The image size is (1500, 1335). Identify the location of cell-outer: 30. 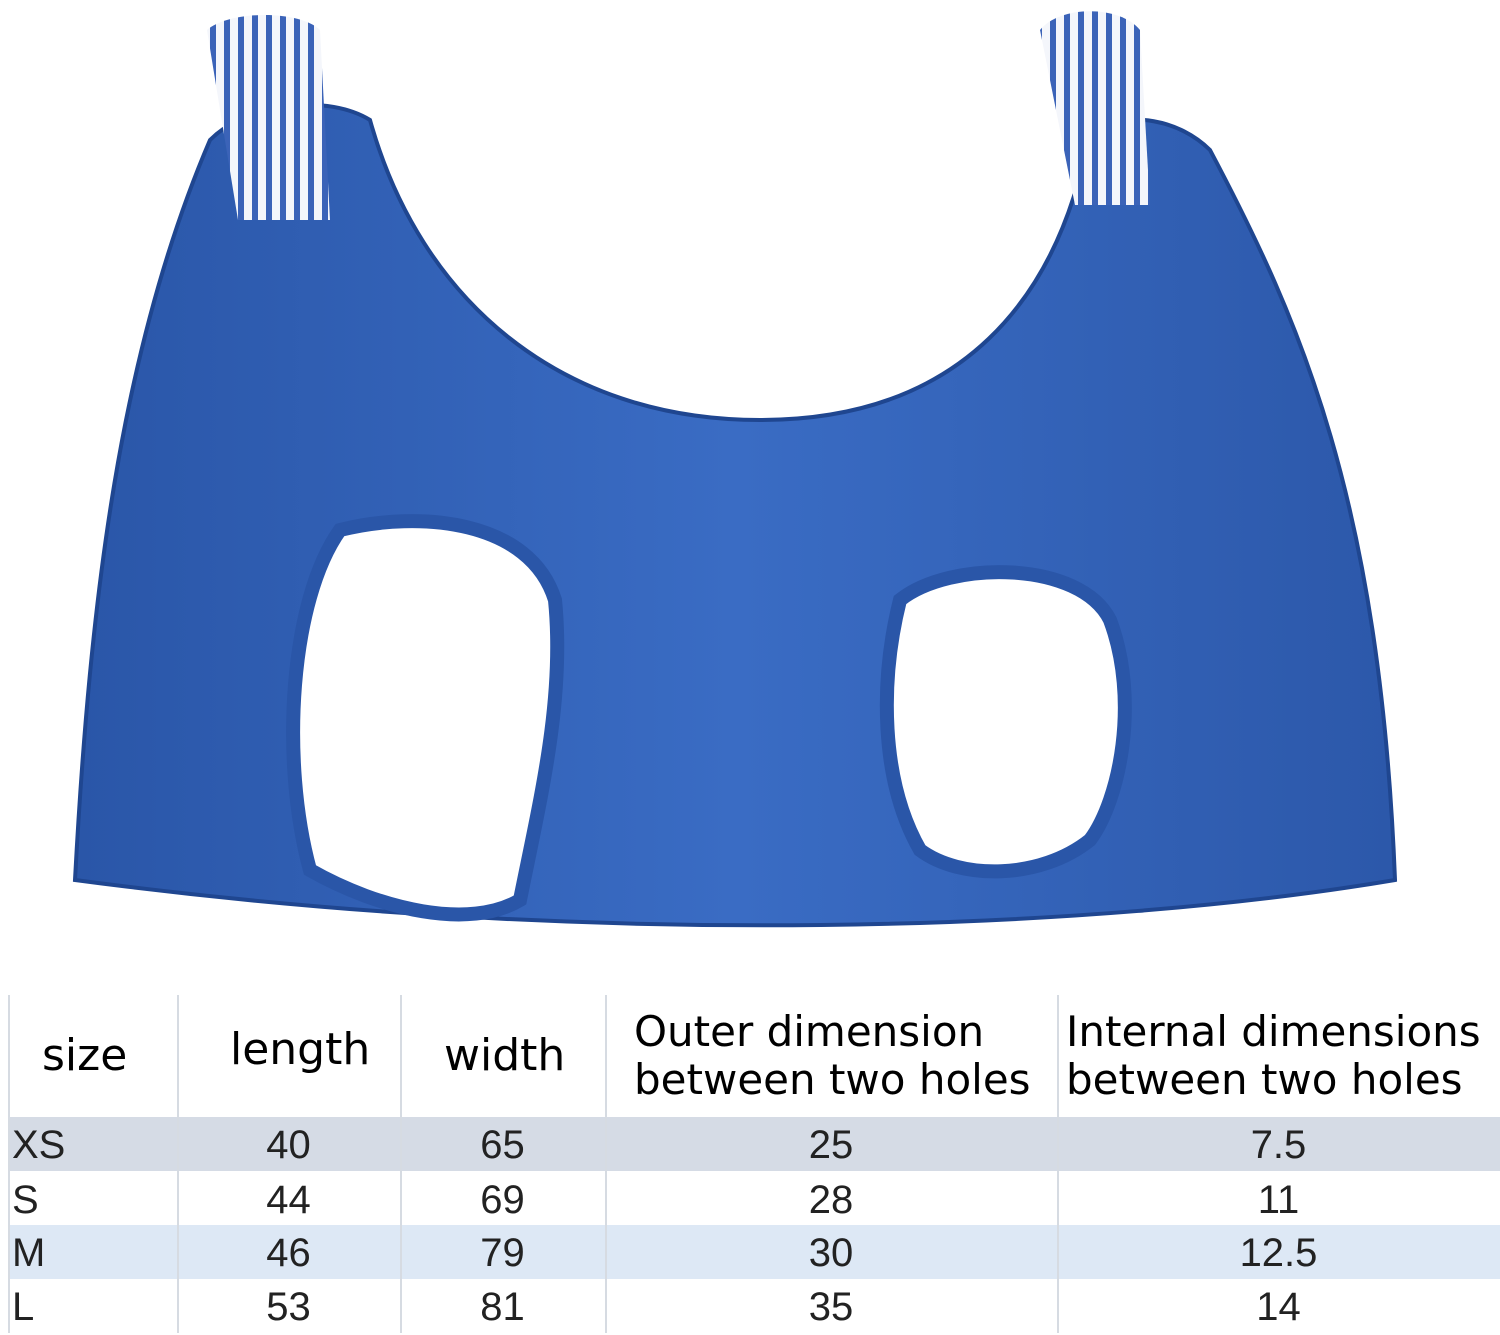
(831, 1253).